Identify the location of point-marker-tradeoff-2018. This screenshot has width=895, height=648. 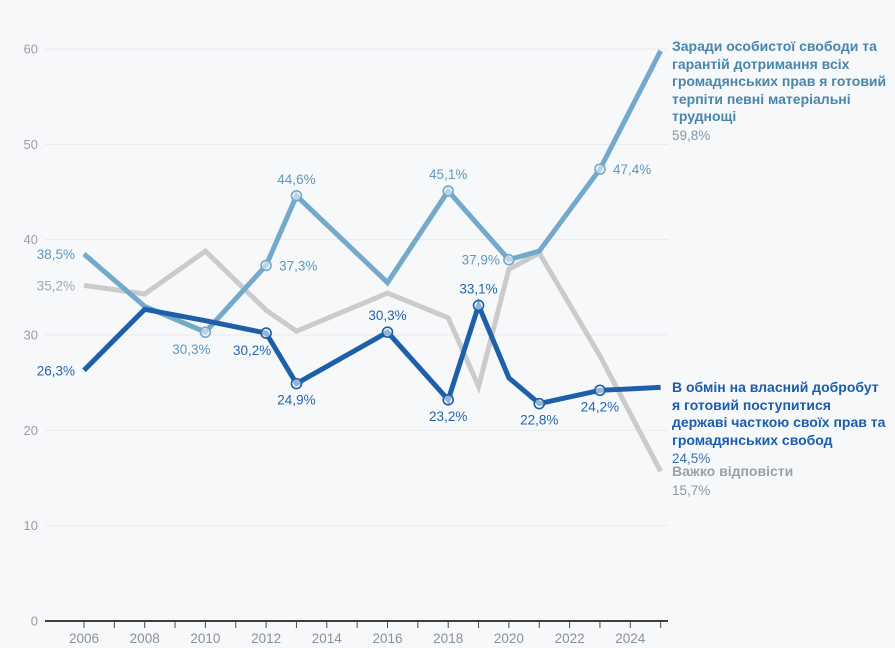
(448, 400).